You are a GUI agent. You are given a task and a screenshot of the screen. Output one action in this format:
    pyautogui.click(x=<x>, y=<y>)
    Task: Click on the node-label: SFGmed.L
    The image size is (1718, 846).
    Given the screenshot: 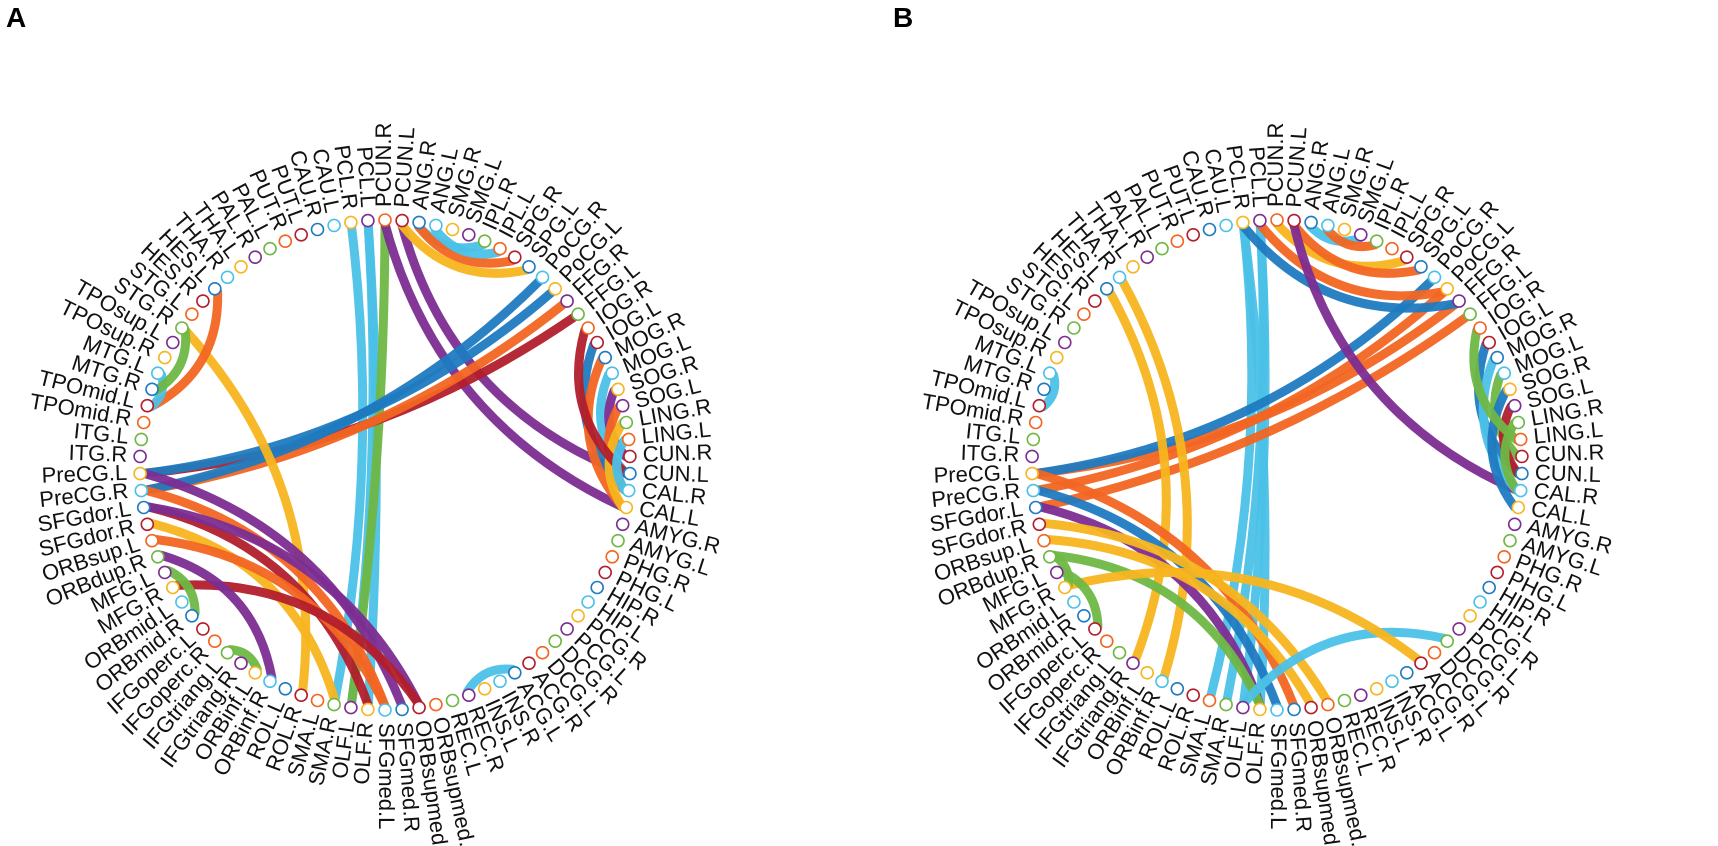 What is the action you would take?
    pyautogui.click(x=386, y=776)
    